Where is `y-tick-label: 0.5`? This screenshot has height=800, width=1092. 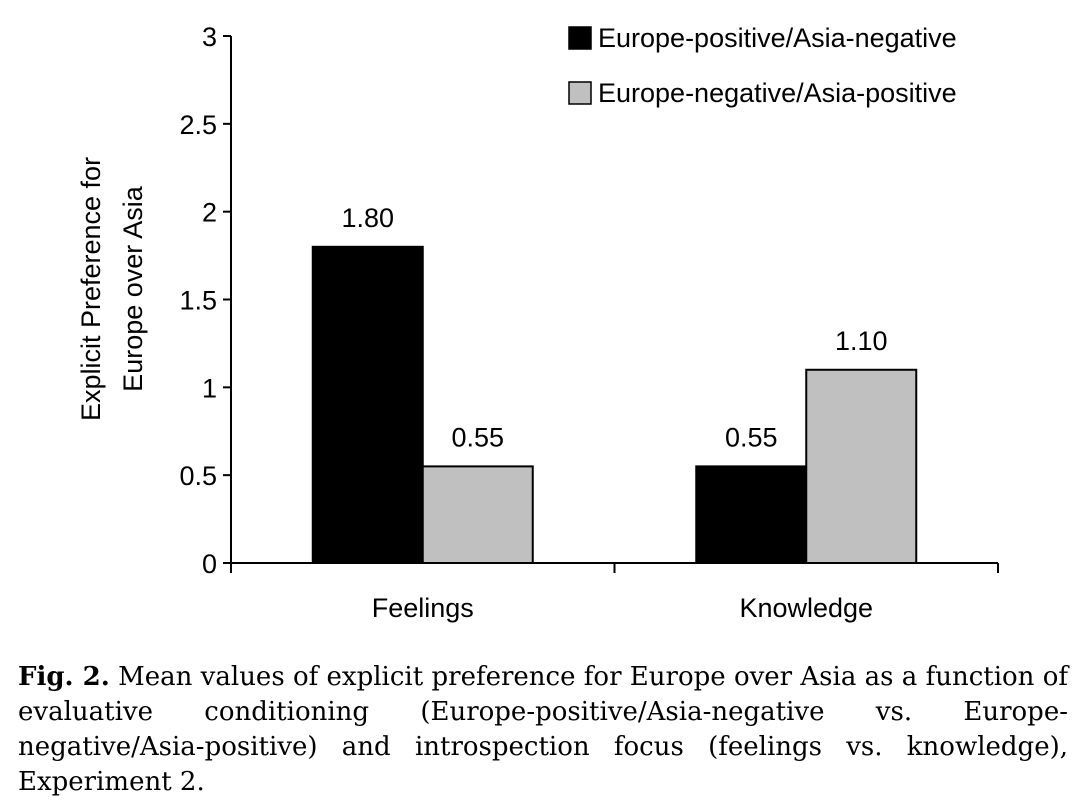
y-tick-label: 0.5 is located at coordinates (198, 476).